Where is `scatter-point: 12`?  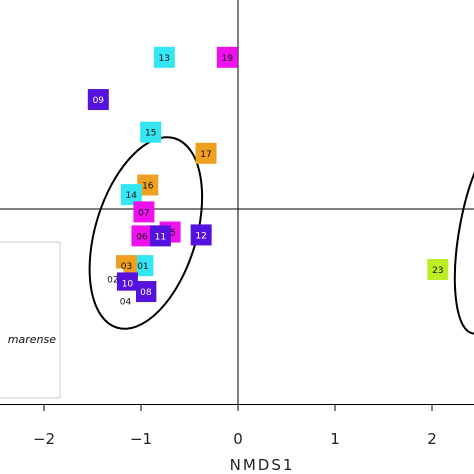 scatter-point: 12 is located at coordinates (201, 235).